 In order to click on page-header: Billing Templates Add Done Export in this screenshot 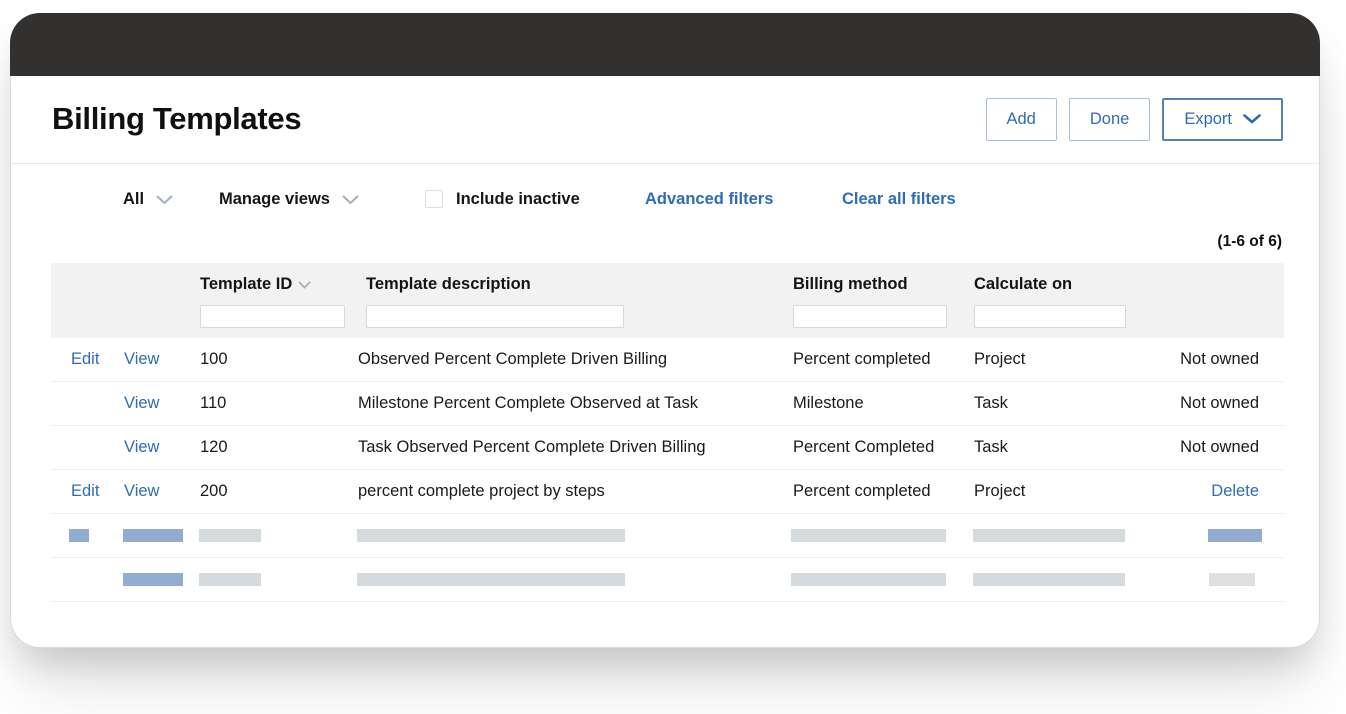, I will do `click(665, 120)`.